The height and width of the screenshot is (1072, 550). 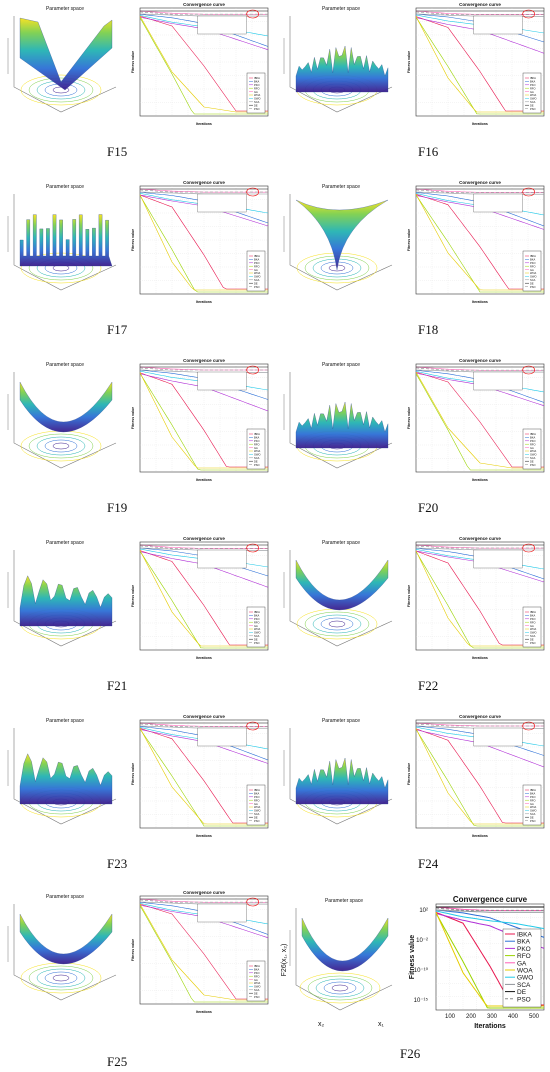 What do you see at coordinates (117, 151) in the screenshot?
I see `panel-label: F15` at bounding box center [117, 151].